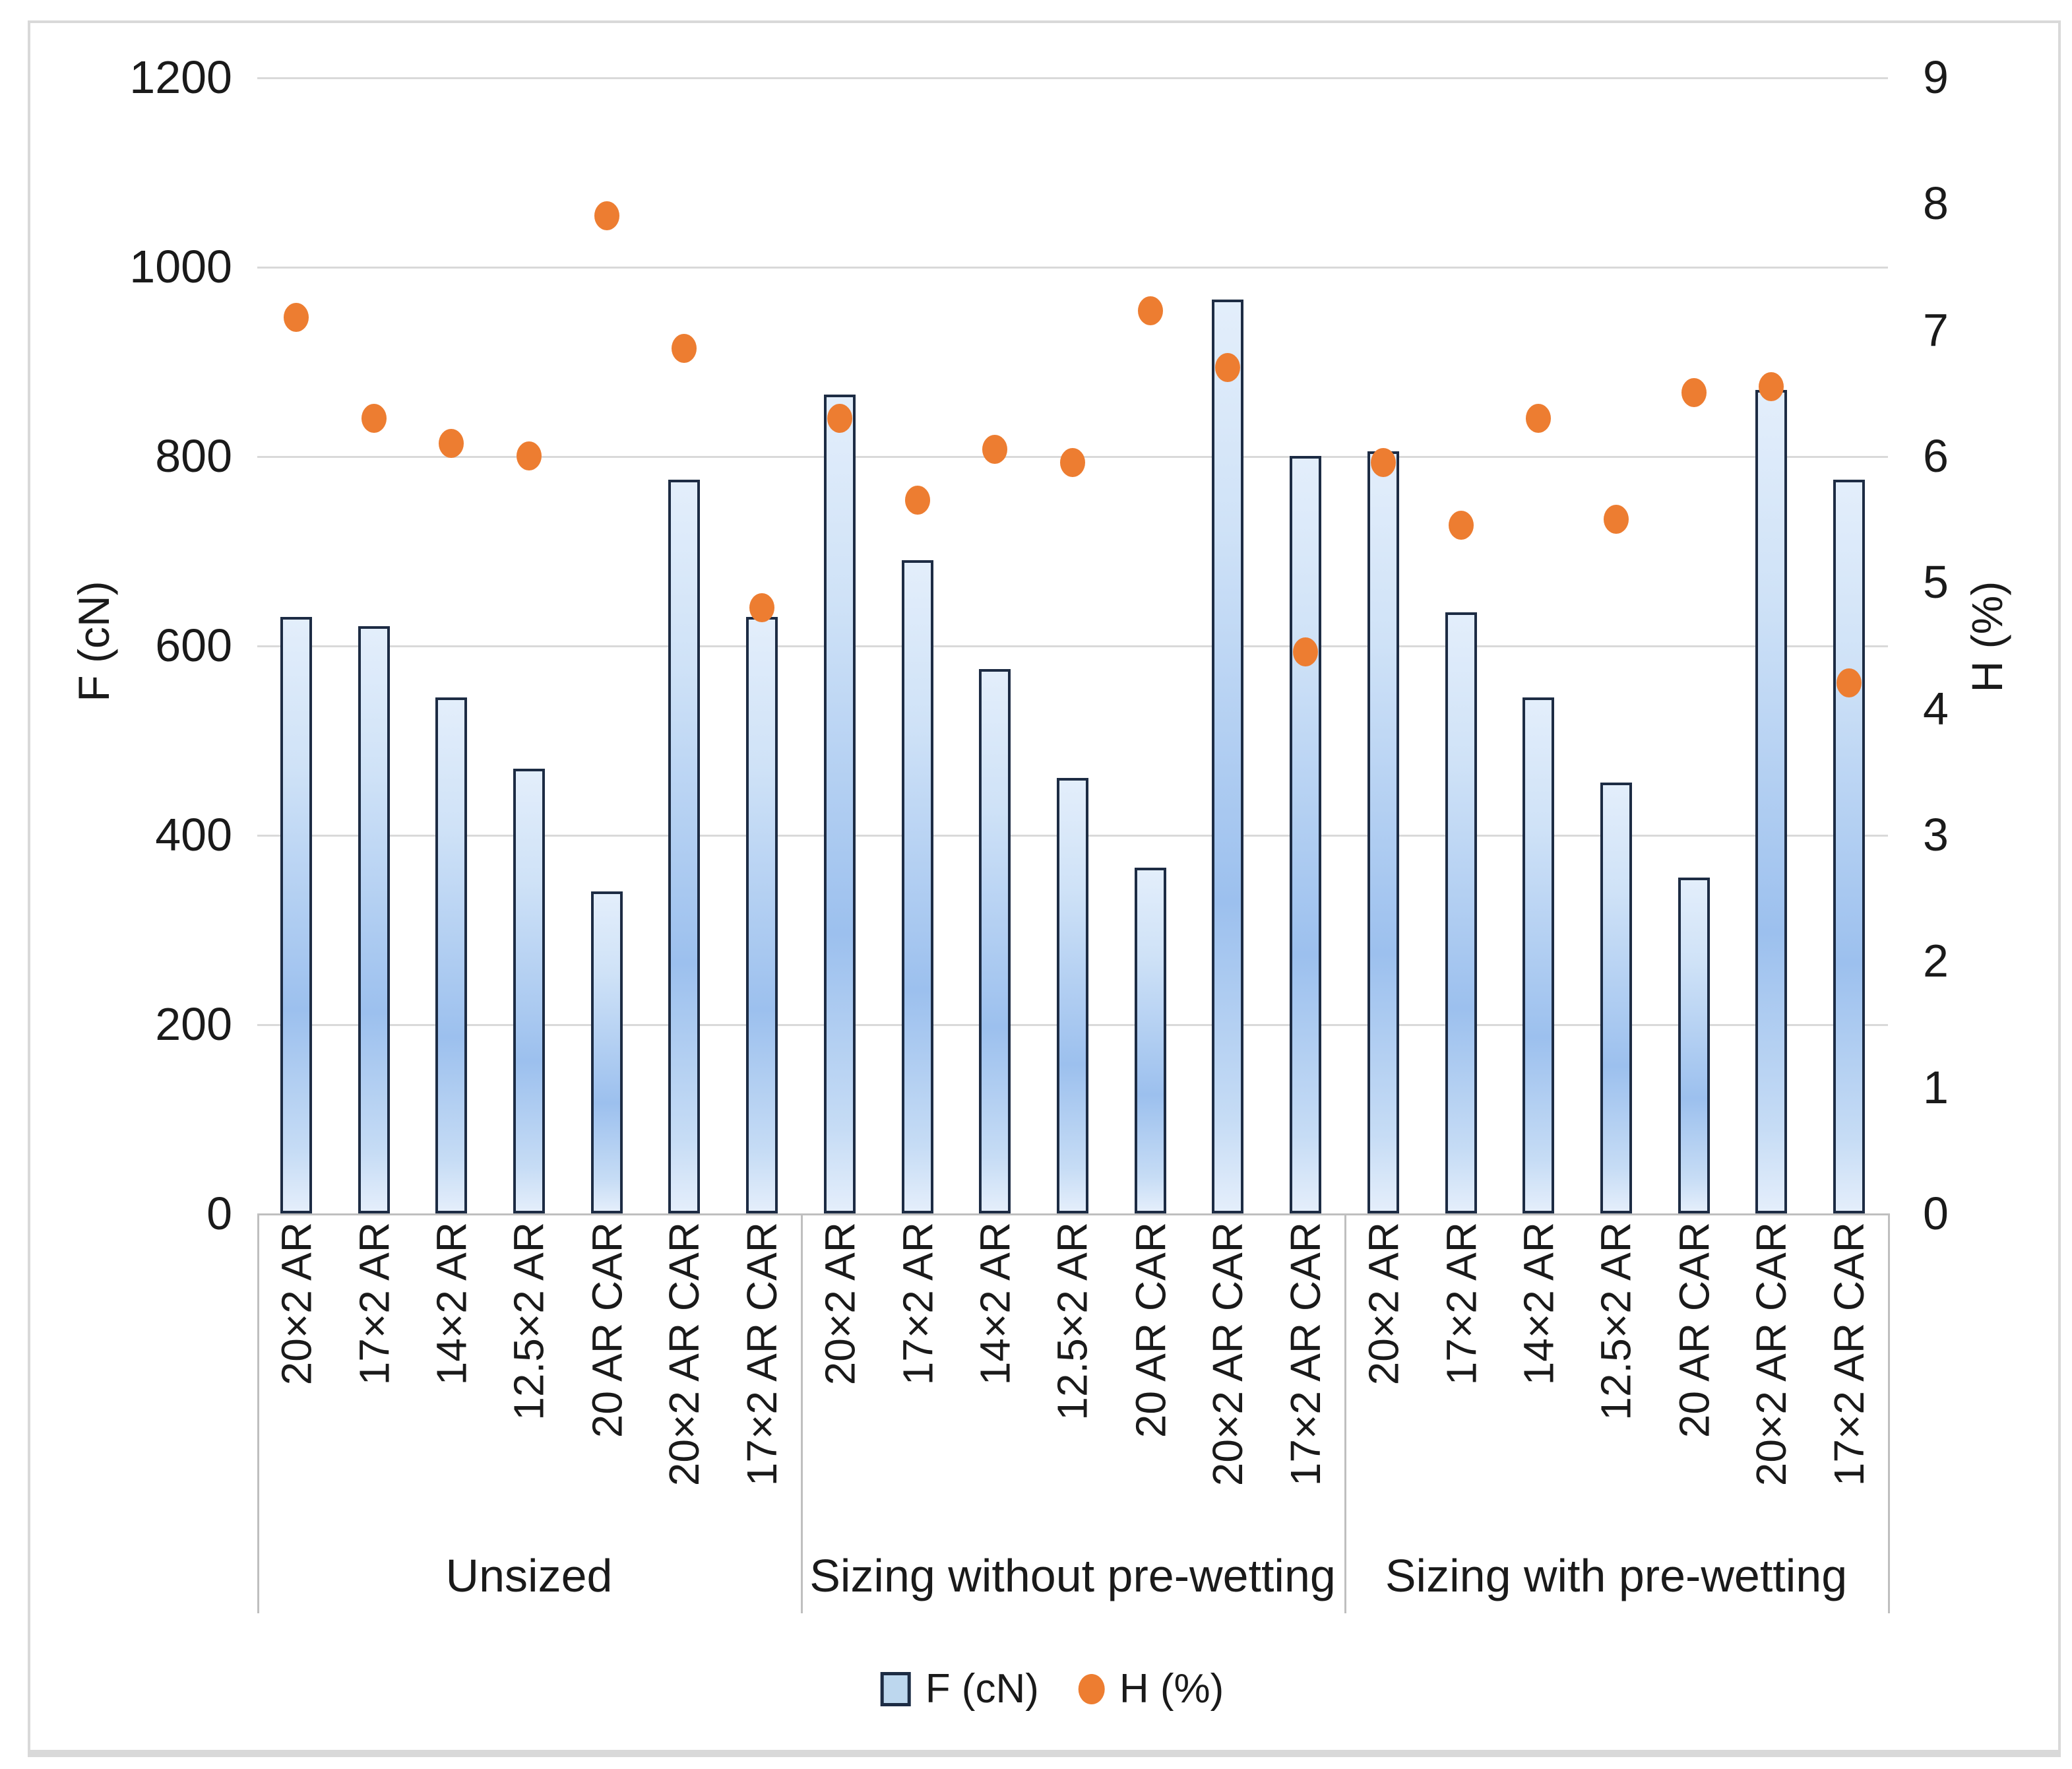 Image resolution: width=2072 pixels, height=1769 pixels. Describe the element at coordinates (374, 919) in the screenshot. I see `bar-17×2-AR-g1` at that location.